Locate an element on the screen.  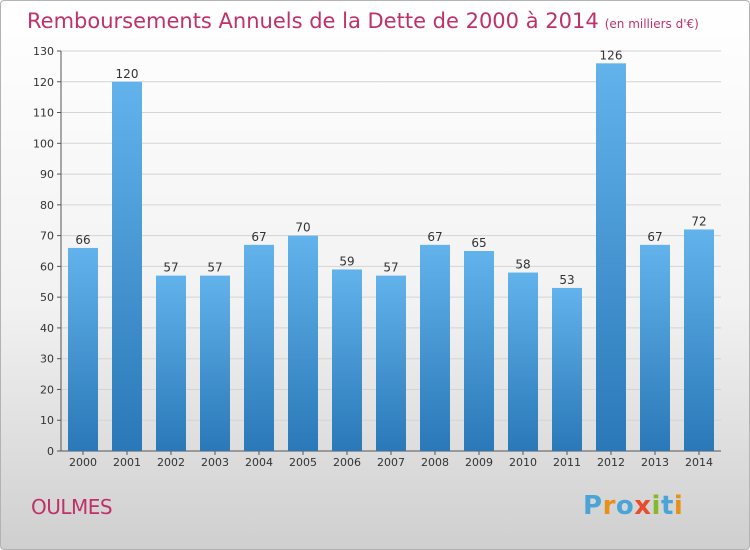
x-tick-label: 2004 is located at coordinates (259, 462).